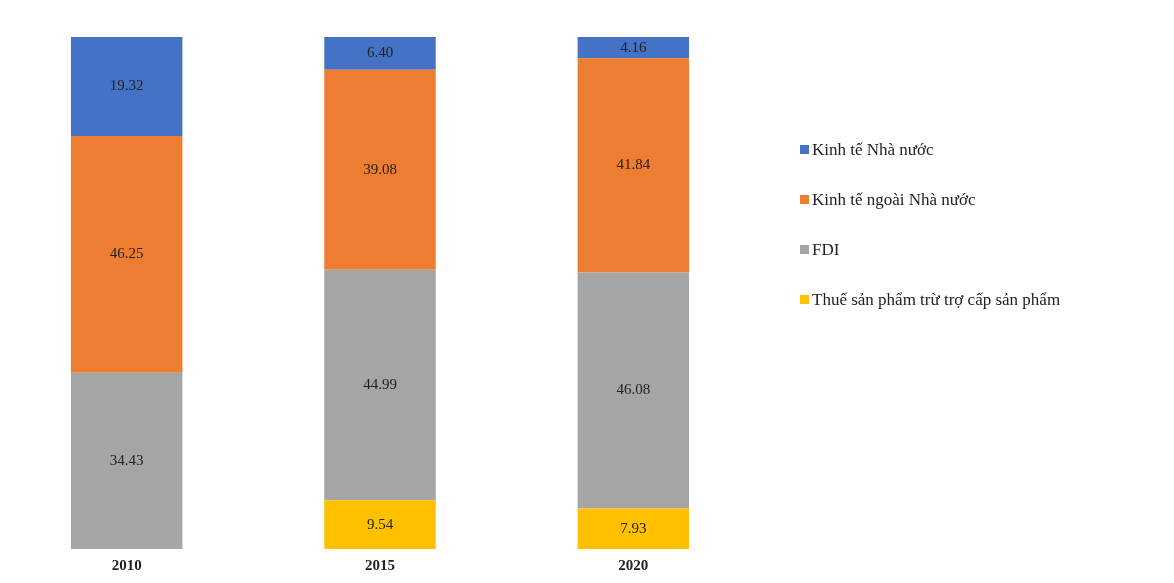 The image size is (1174, 583). I want to click on data-label: 4.16, so click(633, 46).